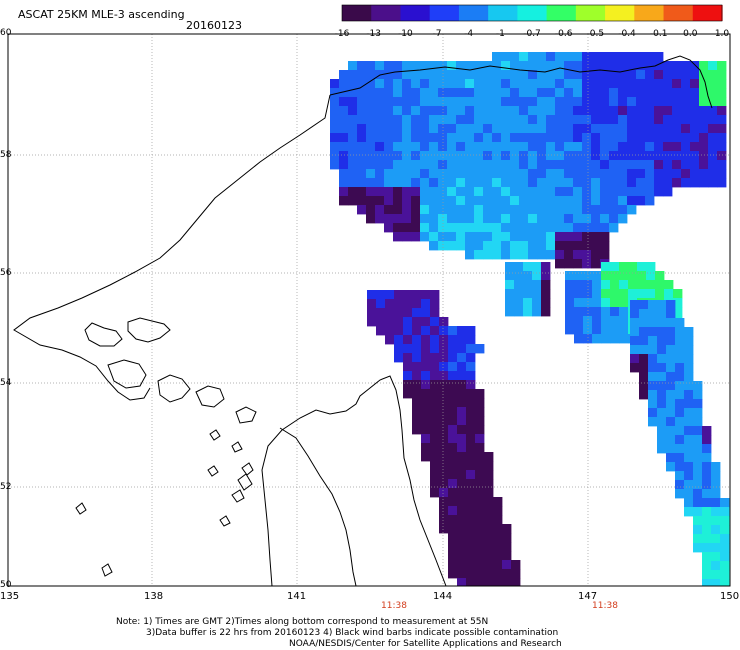 This screenshot has width=740, height=650. What do you see at coordinates (6, 273) in the screenshot?
I see `lat-label-56: 56` at bounding box center [6, 273].